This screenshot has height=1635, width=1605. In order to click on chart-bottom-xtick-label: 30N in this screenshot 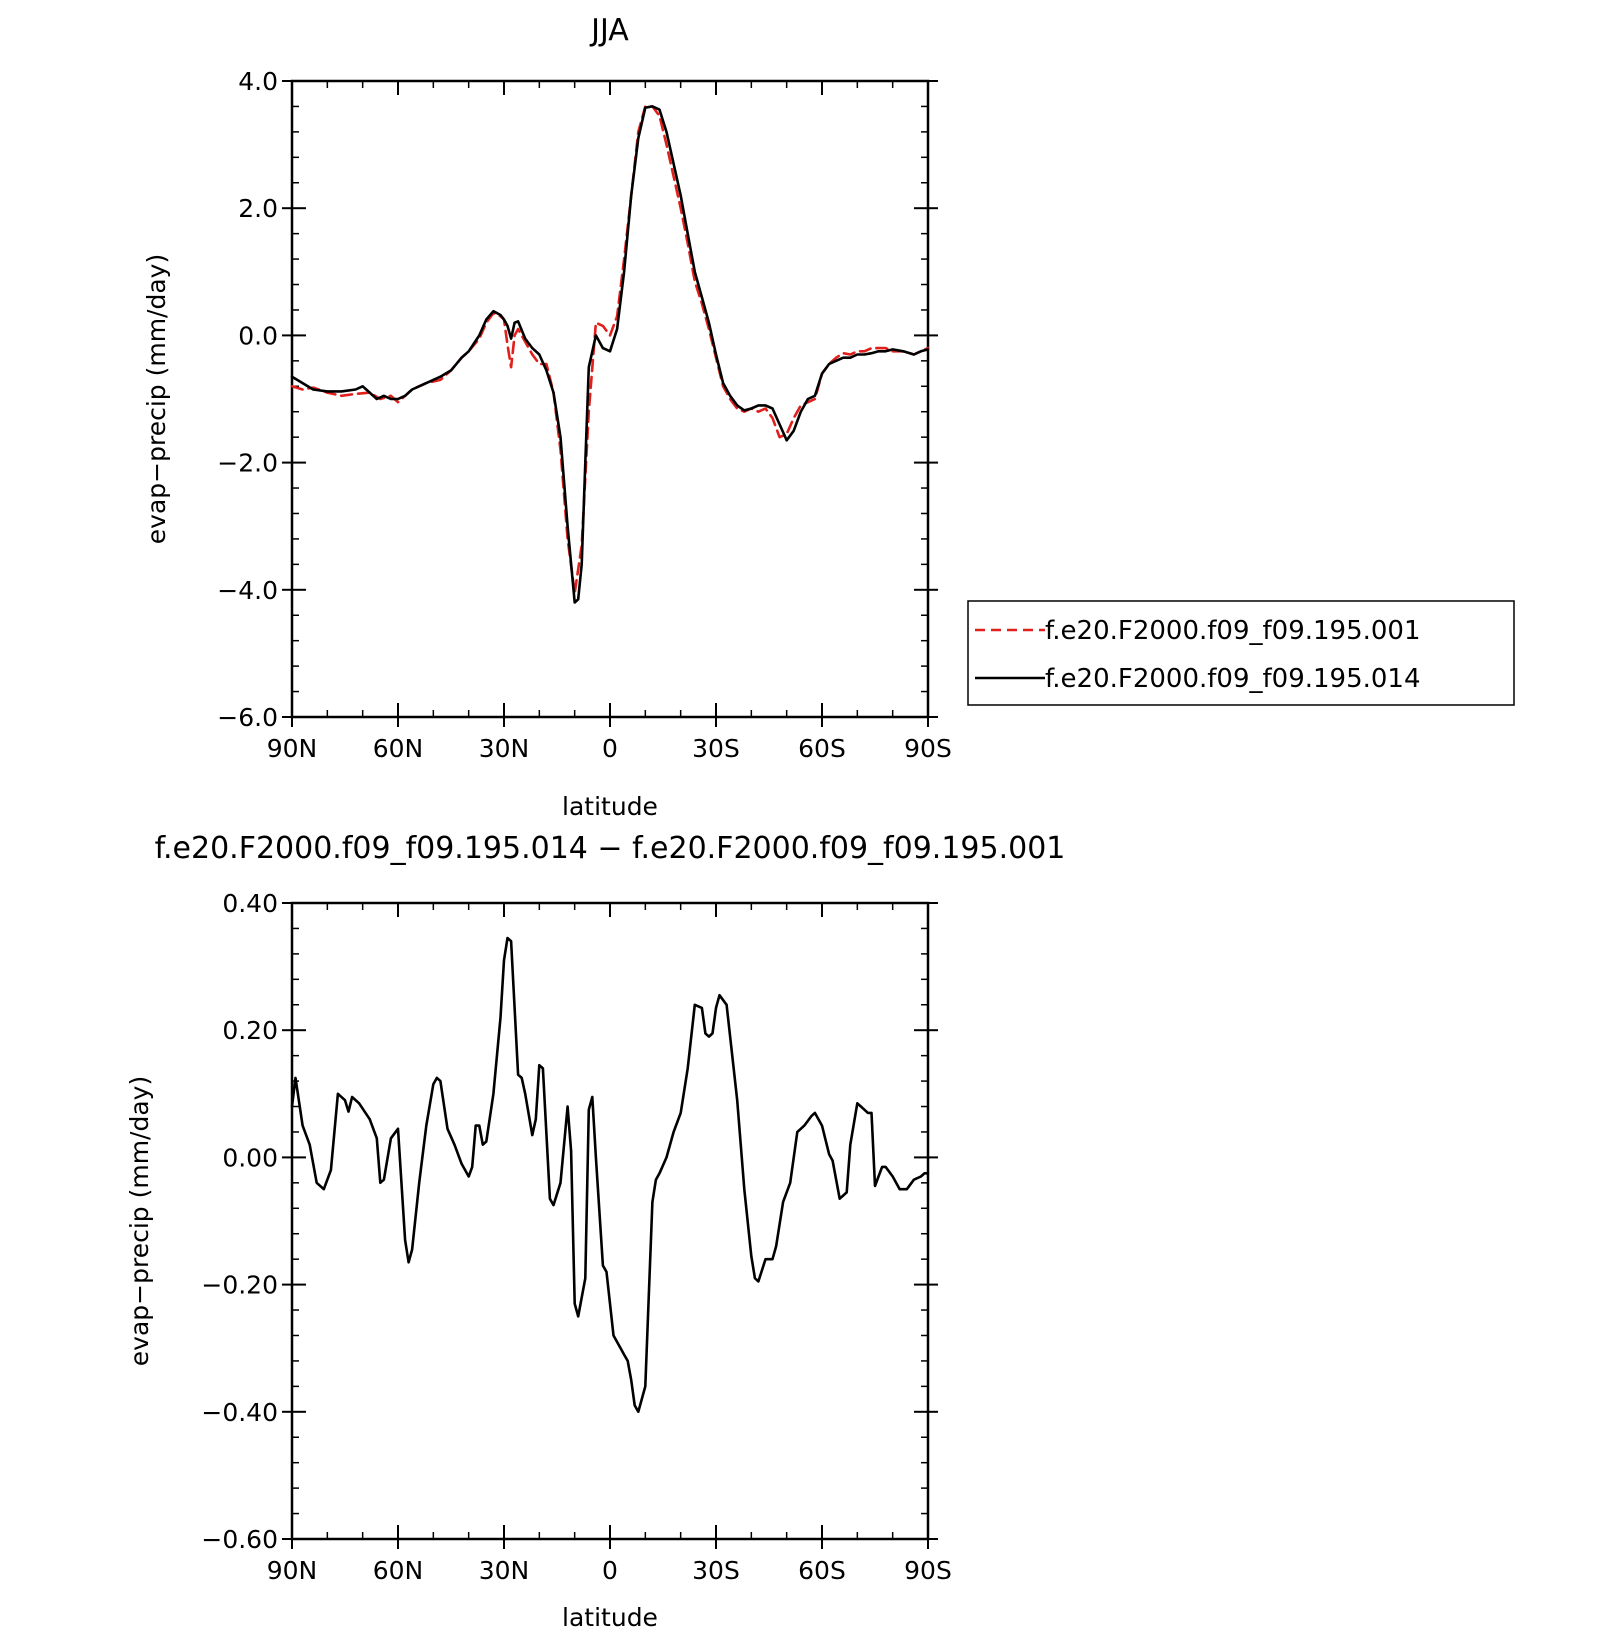, I will do `click(504, 1570)`.